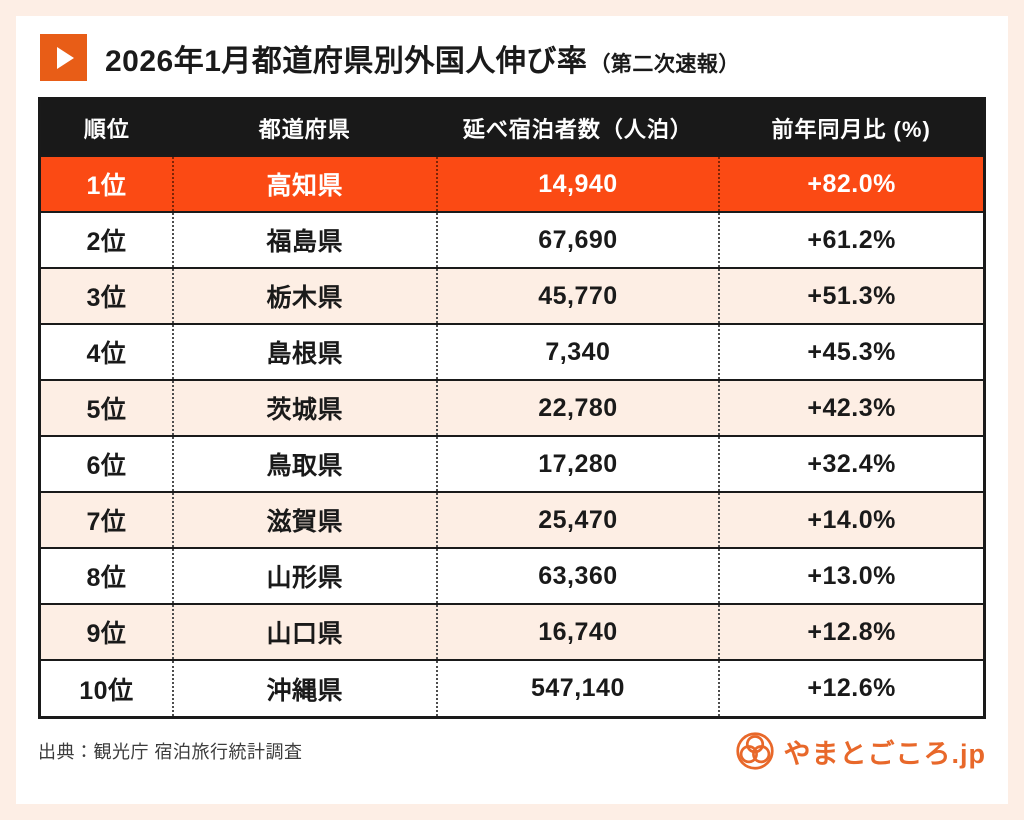 This screenshot has width=1024, height=820. Describe the element at coordinates (106, 578) in the screenshot. I see `rank-cell: 8位` at that location.